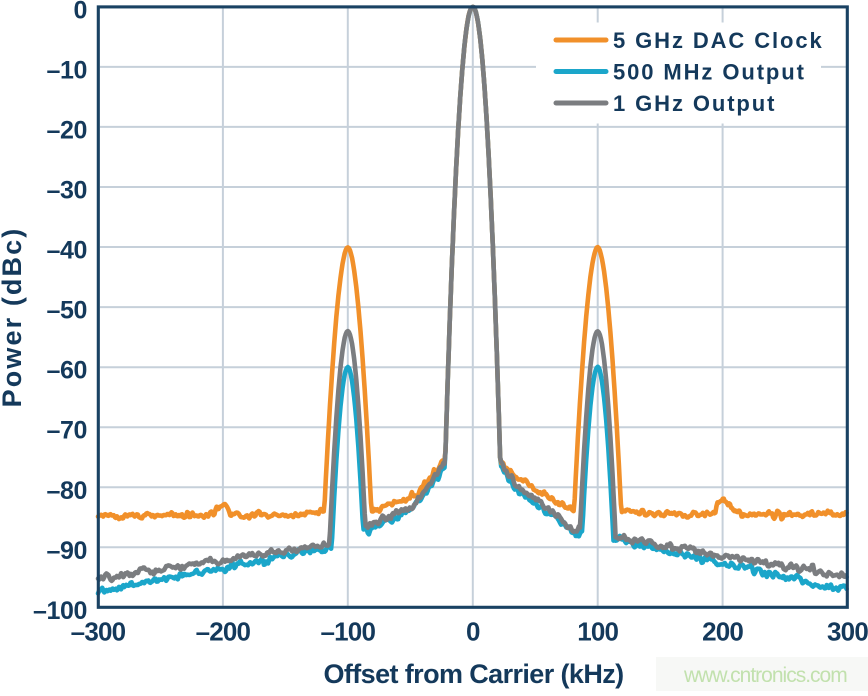 The height and width of the screenshot is (696, 868). What do you see at coordinates (722, 632) in the screenshot?
I see `svg-text: 200` at bounding box center [722, 632].